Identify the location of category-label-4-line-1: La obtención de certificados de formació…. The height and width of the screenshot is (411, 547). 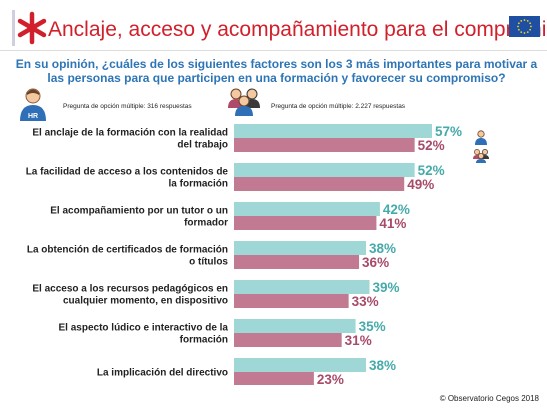
(127, 250).